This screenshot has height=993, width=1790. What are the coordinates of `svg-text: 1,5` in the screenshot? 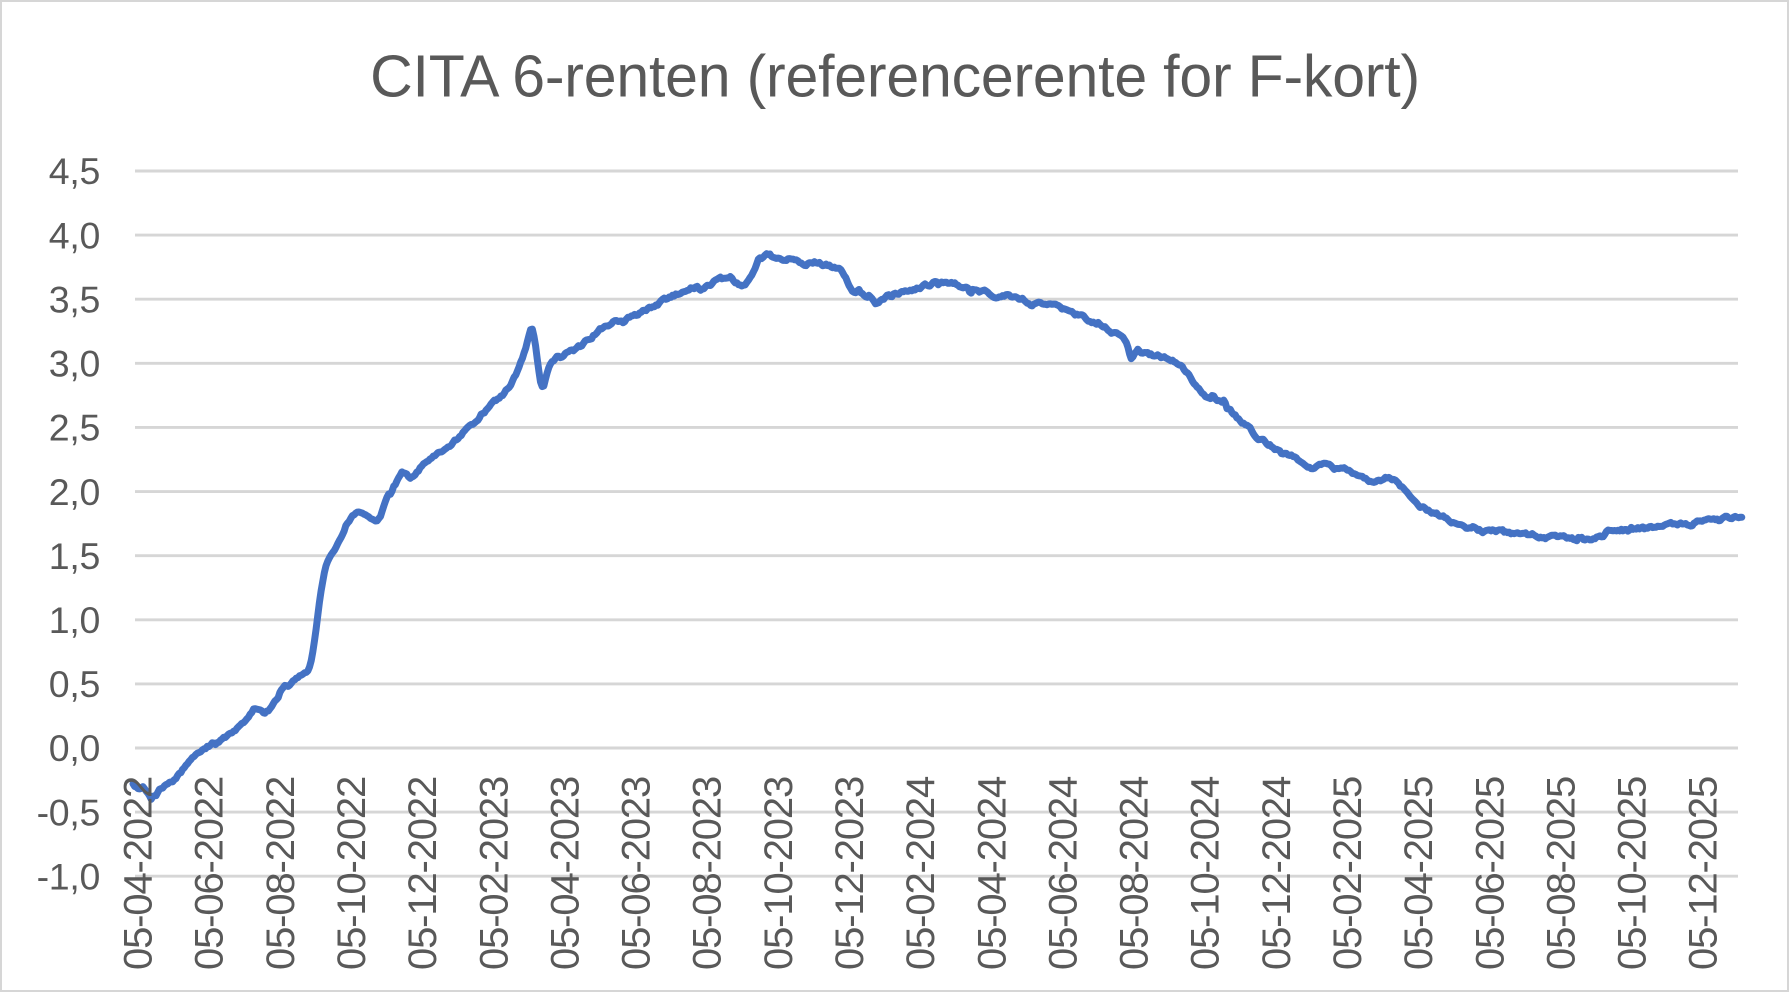 It's located at (74, 556).